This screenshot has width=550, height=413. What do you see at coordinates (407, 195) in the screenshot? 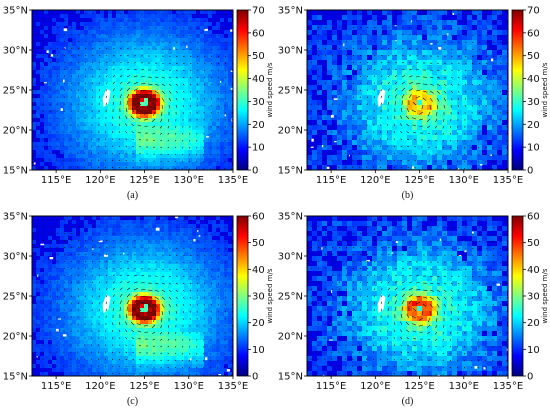
I see `panel-label: (b)` at bounding box center [407, 195].